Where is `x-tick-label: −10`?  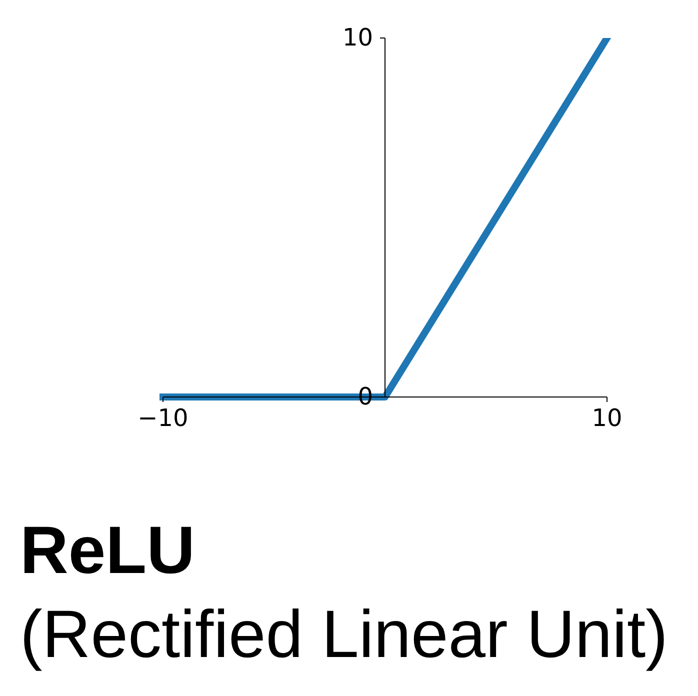
x-tick-label: −10 is located at coordinates (163, 418).